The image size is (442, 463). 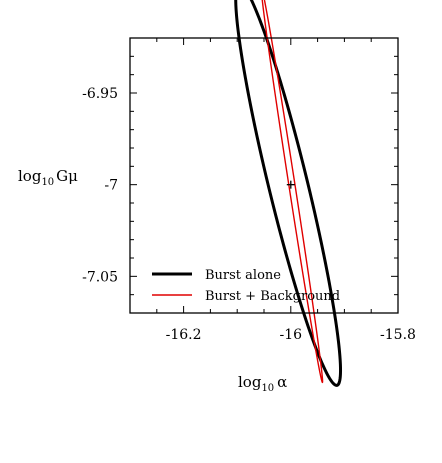 What do you see at coordinates (111, 186) in the screenshot?
I see `y-tick-label: -7` at bounding box center [111, 186].